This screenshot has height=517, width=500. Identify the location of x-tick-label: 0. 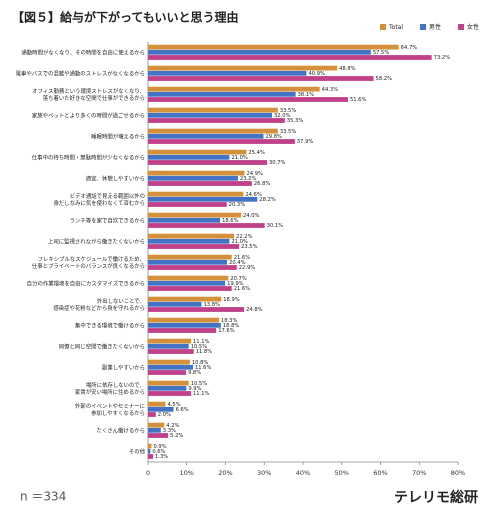
(148, 473).